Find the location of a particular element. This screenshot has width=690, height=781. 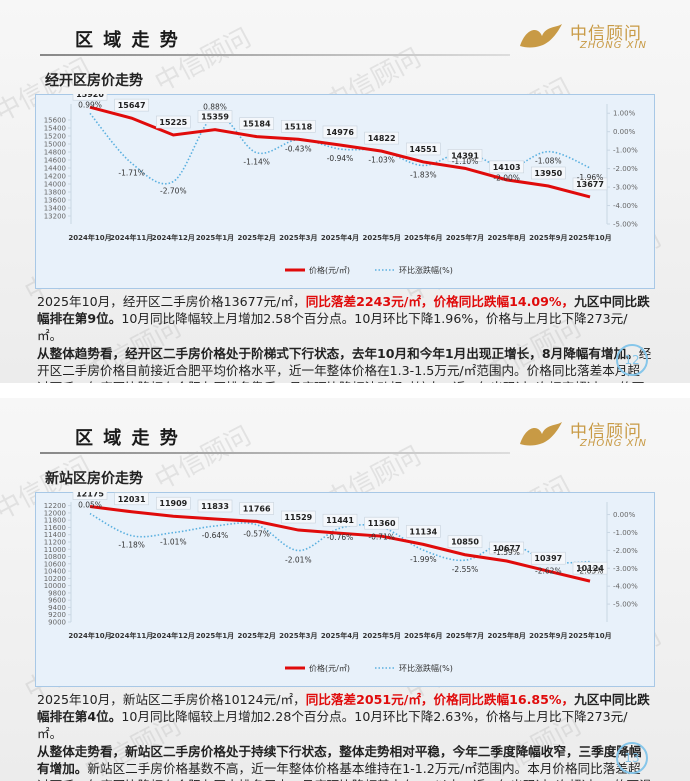

price-label: 15184 is located at coordinates (257, 124).